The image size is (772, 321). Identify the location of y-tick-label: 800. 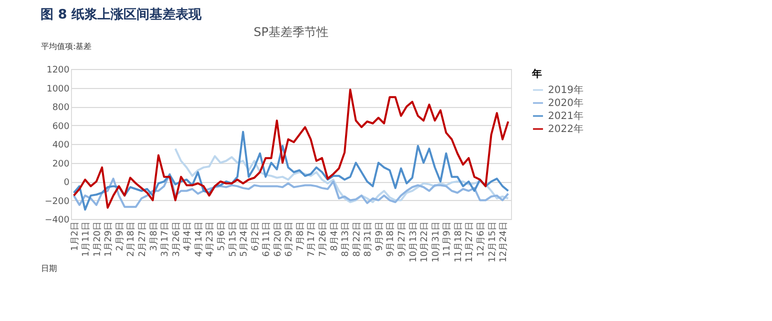
(61, 108).